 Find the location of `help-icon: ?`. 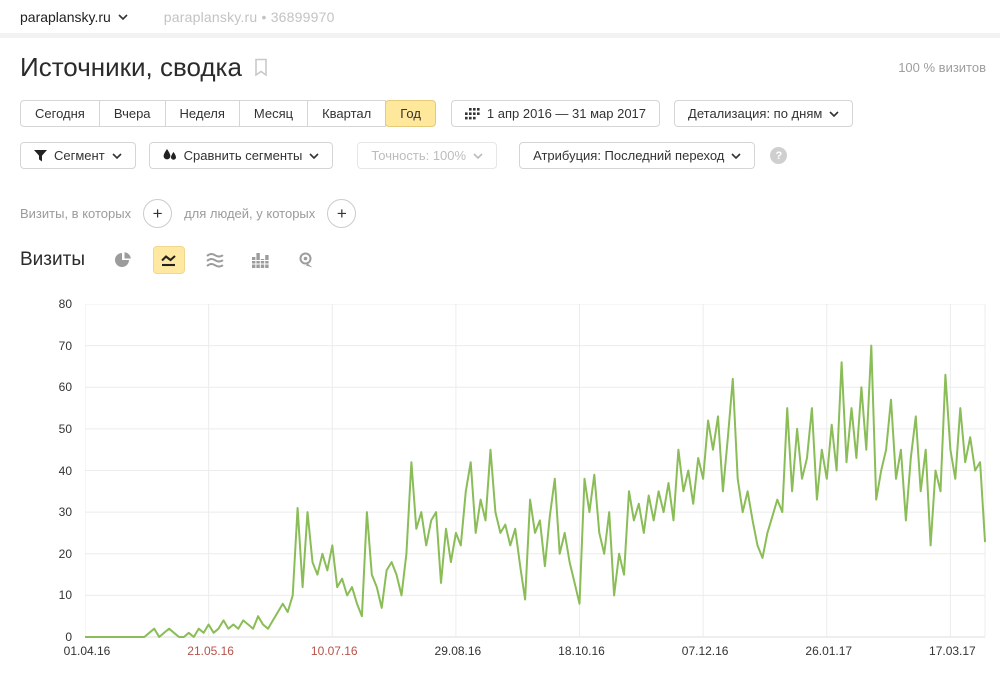

help-icon: ? is located at coordinates (779, 155).